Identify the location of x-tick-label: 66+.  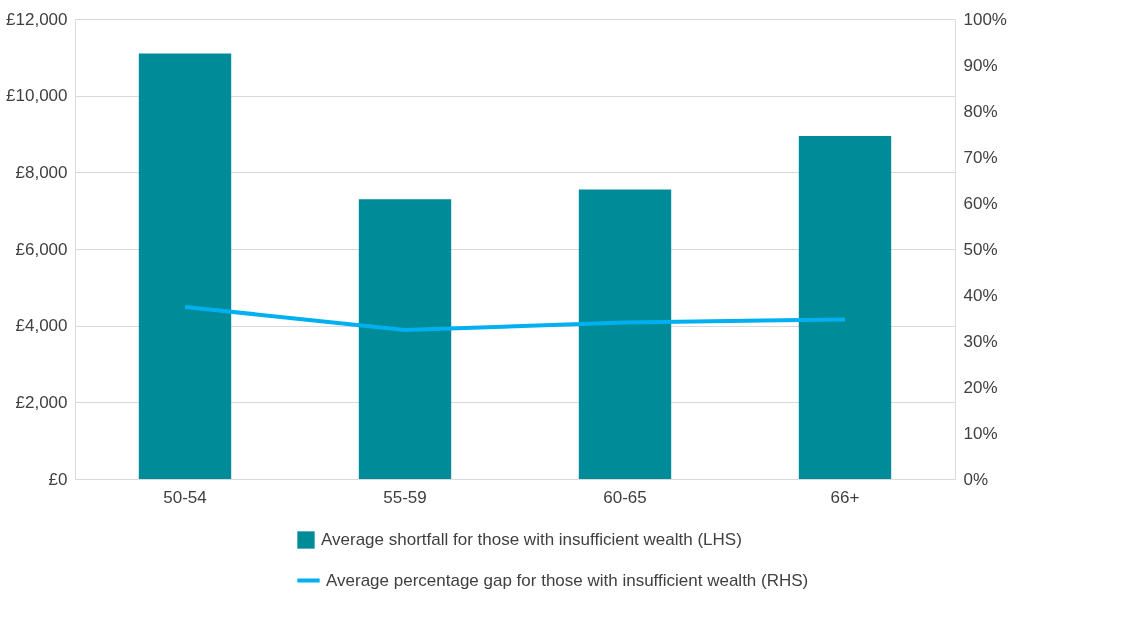
(845, 497).